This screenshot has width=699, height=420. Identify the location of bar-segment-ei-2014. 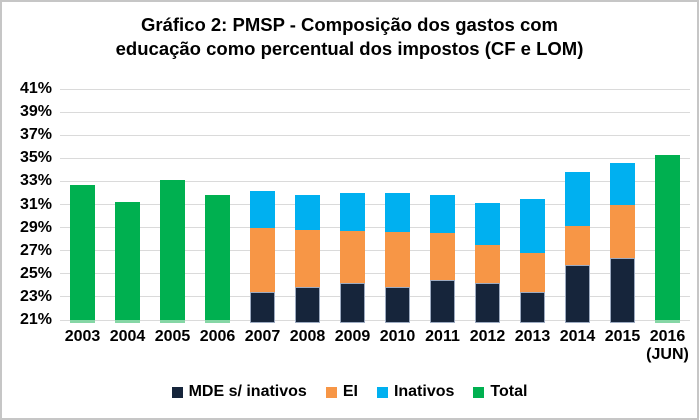
(577, 245).